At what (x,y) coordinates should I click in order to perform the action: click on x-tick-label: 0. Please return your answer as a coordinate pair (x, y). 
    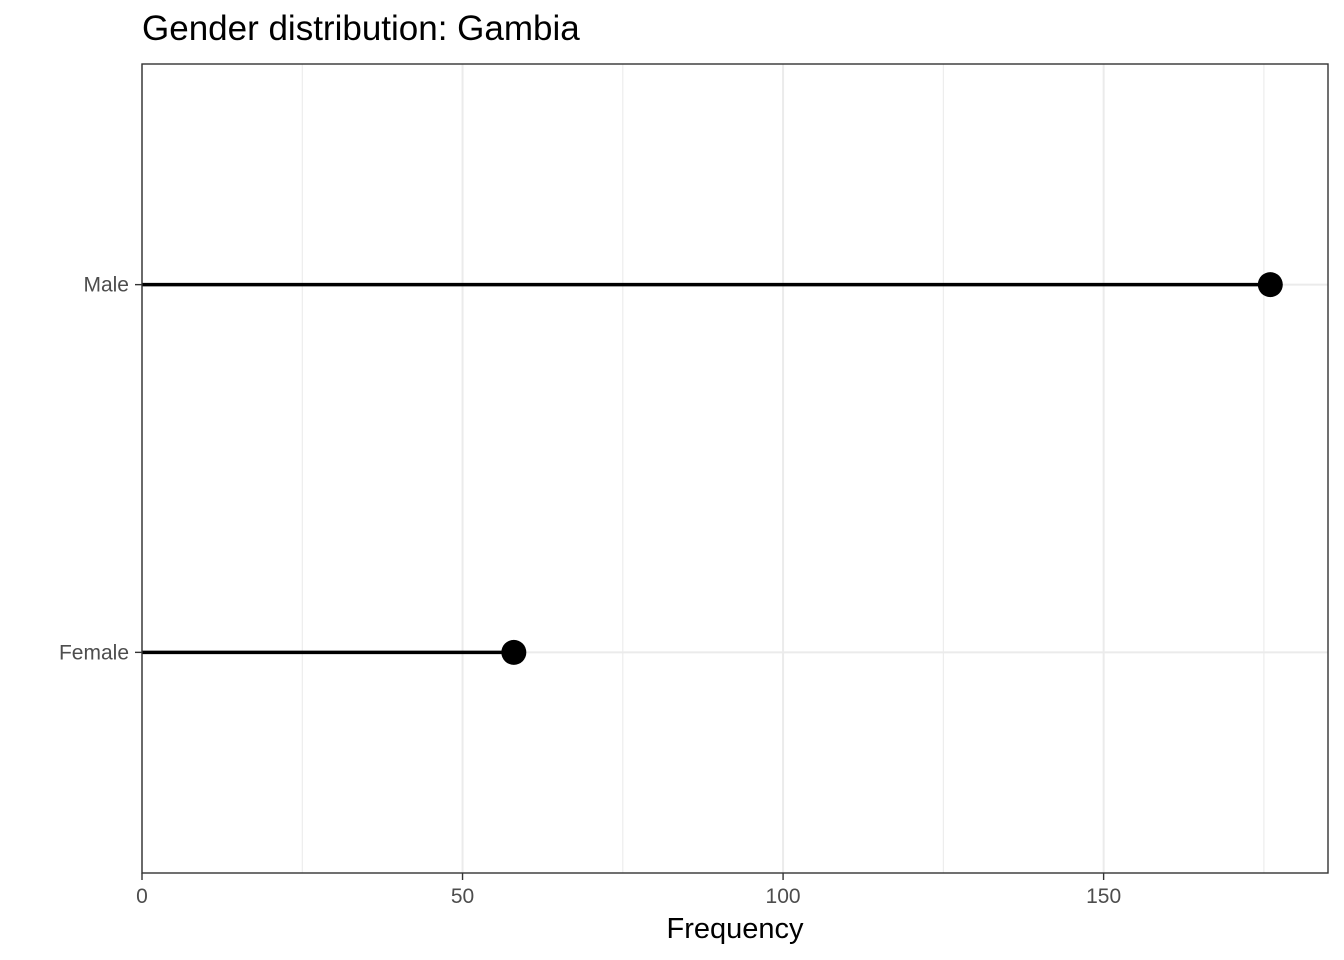
    Looking at the image, I should click on (142, 896).